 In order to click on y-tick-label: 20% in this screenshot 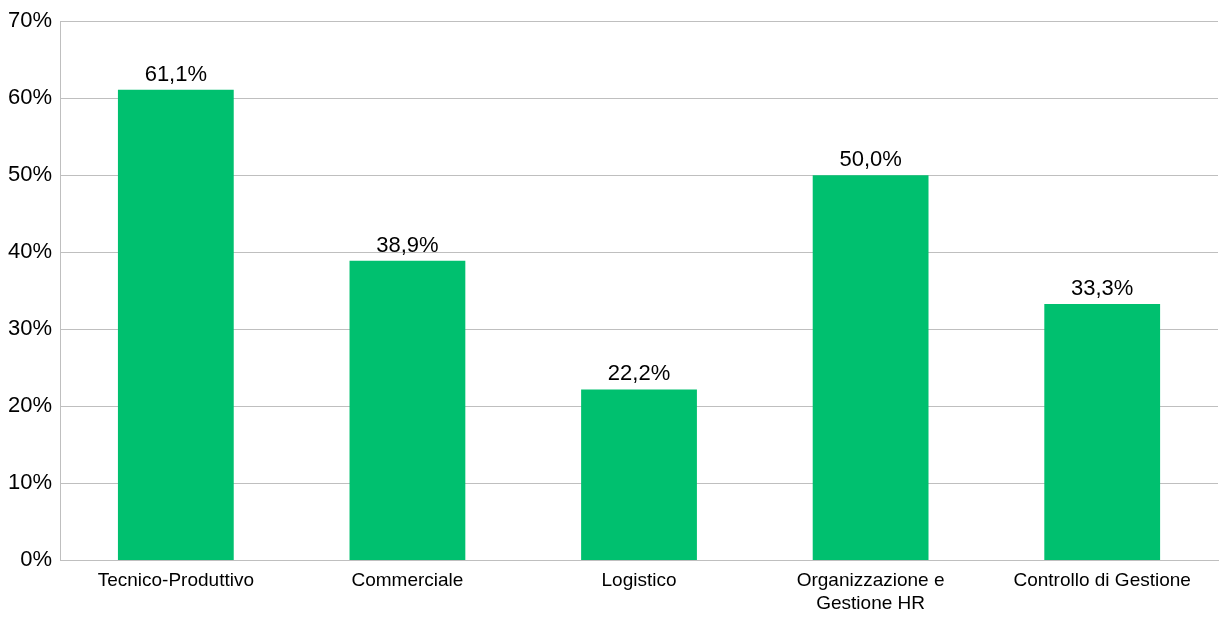, I will do `click(30, 405)`.